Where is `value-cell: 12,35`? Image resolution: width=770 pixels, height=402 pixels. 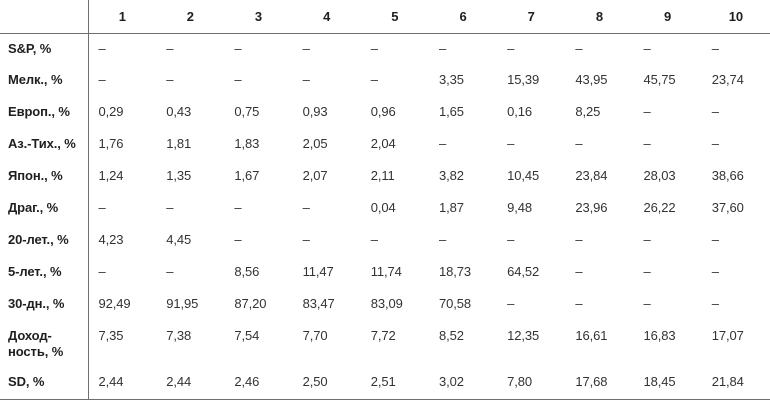 value-cell: 12,35 is located at coordinates (523, 335).